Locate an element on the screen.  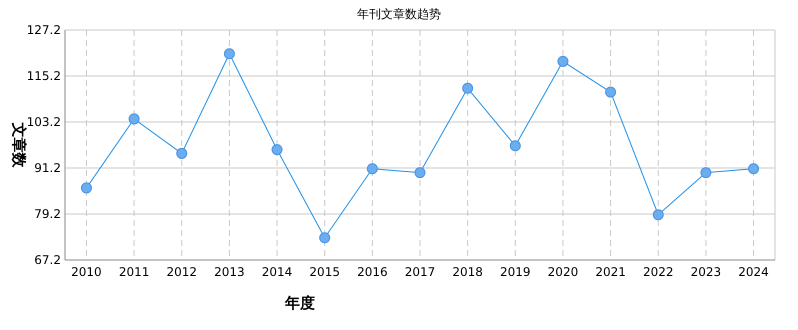
x-tick-label: 2023 is located at coordinates (706, 272).